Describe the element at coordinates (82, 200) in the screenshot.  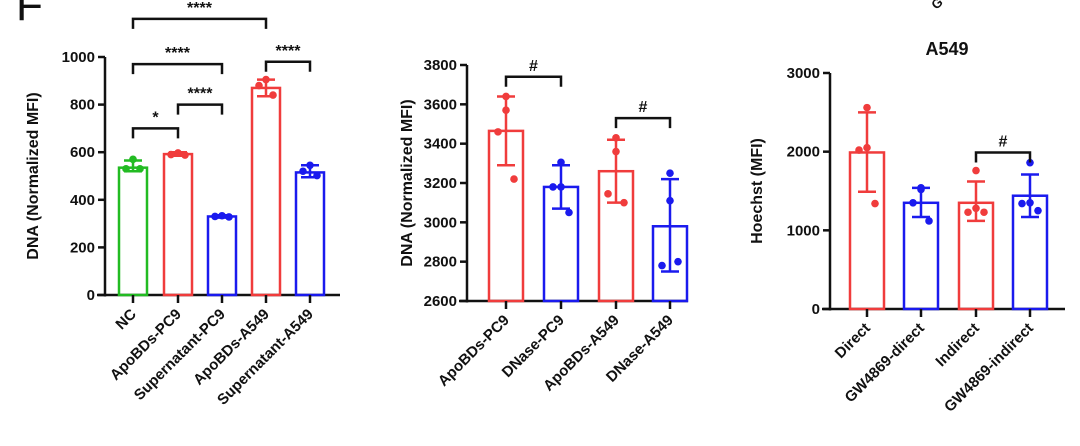
I see `y-tick-label: 400` at that location.